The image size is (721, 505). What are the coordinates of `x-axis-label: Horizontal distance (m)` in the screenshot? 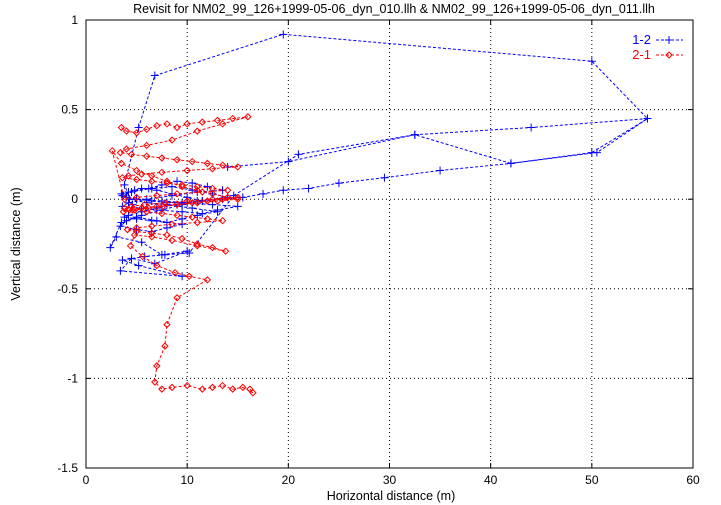 It's located at (391, 496).